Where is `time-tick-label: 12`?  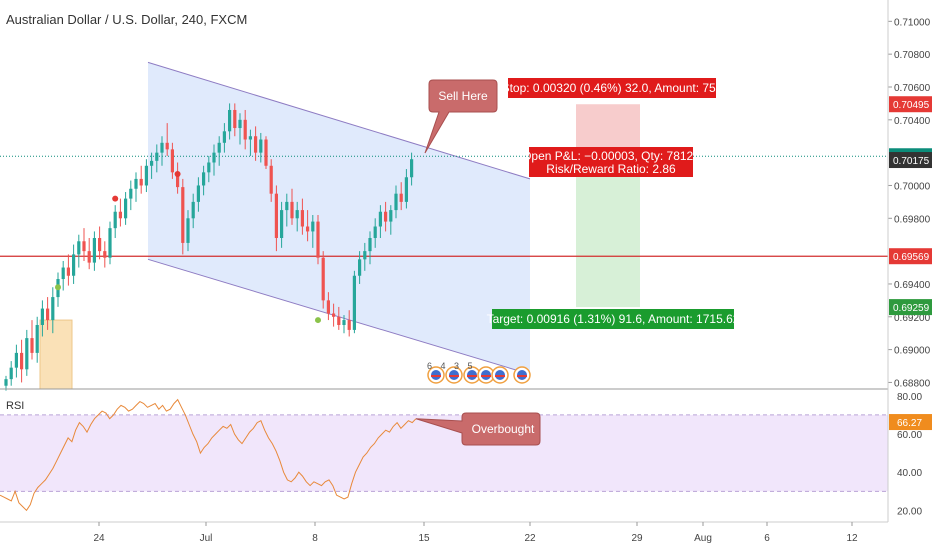
time-tick-label: 12 is located at coordinates (852, 538).